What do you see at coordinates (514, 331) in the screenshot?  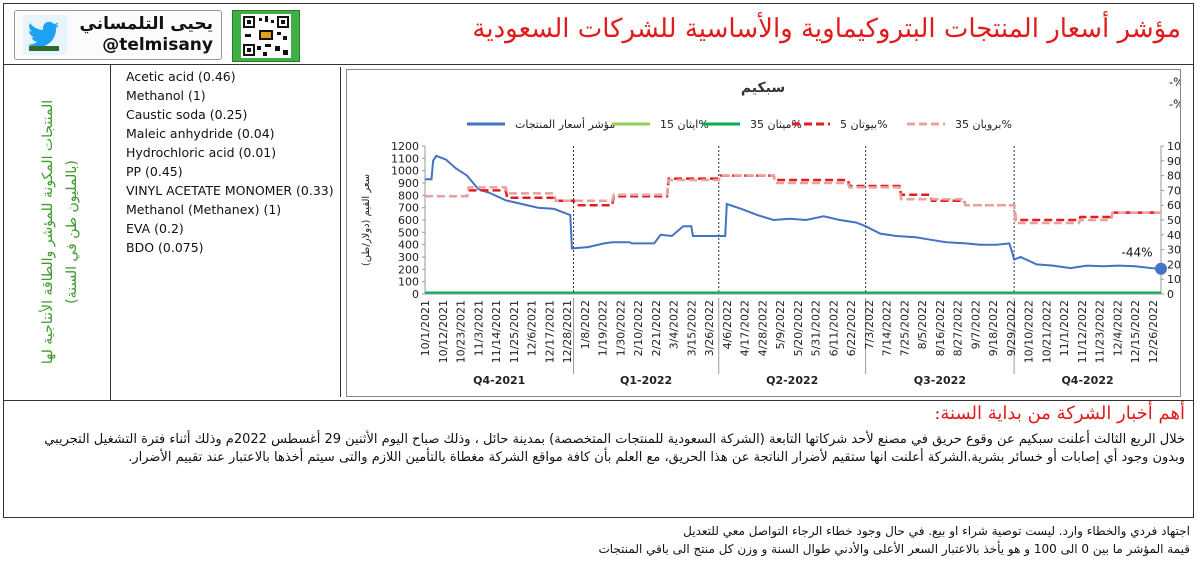 I see `x-tick-label: 11/25/2021` at bounding box center [514, 331].